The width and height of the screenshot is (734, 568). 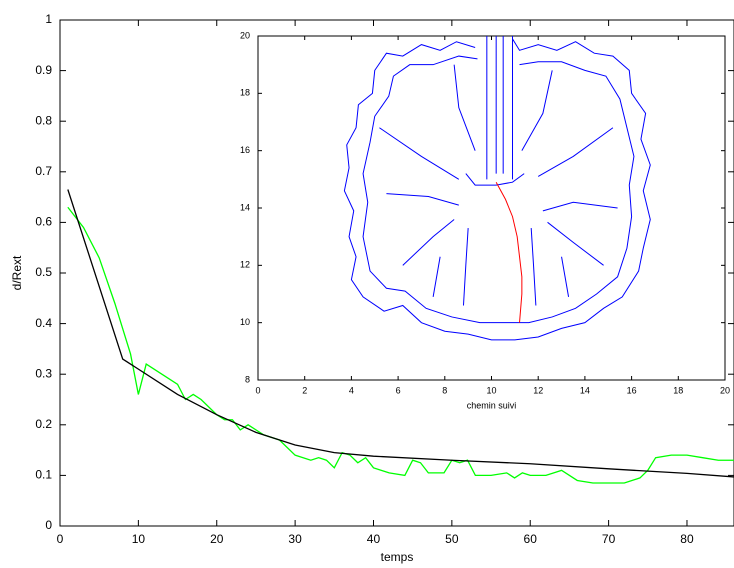 I want to click on y-tick-label: 0.2, so click(x=43, y=424).